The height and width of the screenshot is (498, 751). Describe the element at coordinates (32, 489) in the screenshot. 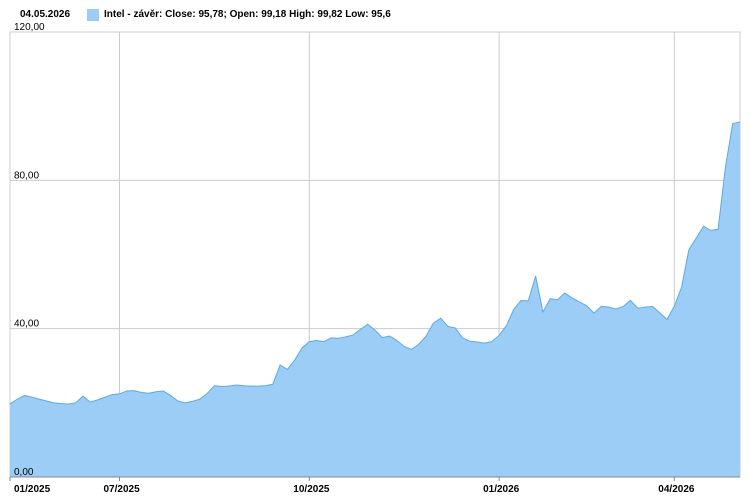

I see `x-tick-label: 01/2025` at that location.